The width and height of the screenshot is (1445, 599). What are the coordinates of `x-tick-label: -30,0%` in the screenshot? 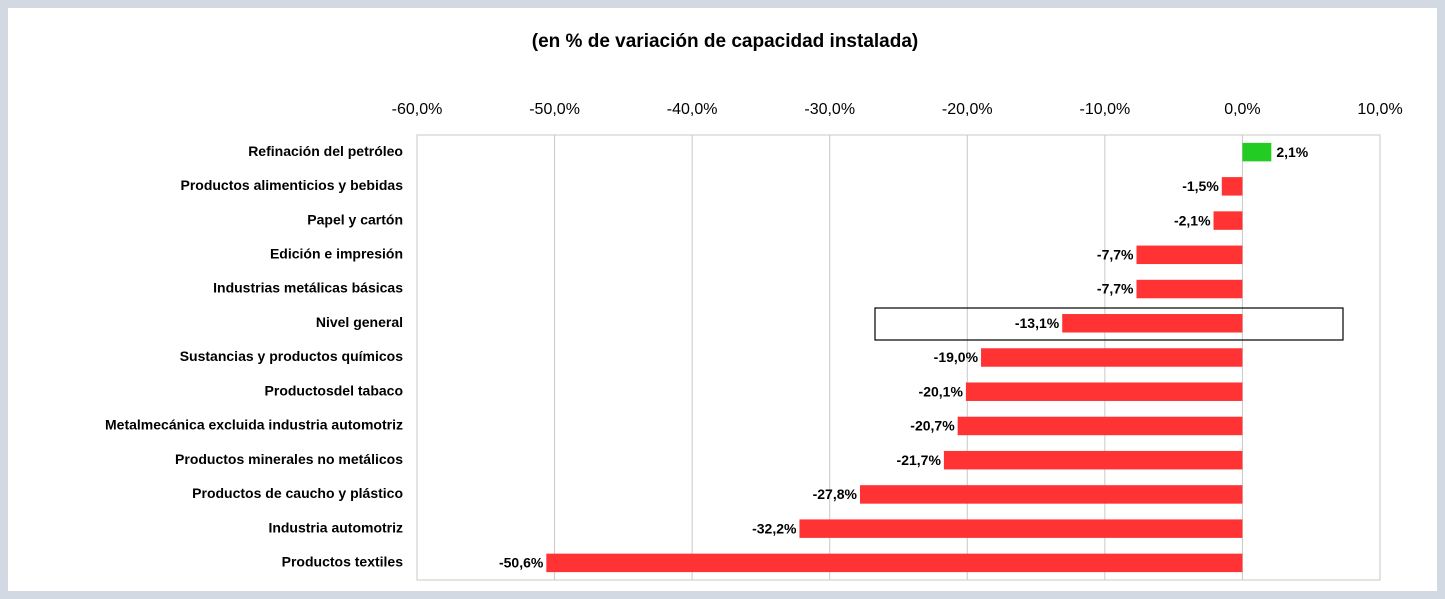 It's located at (829, 109).